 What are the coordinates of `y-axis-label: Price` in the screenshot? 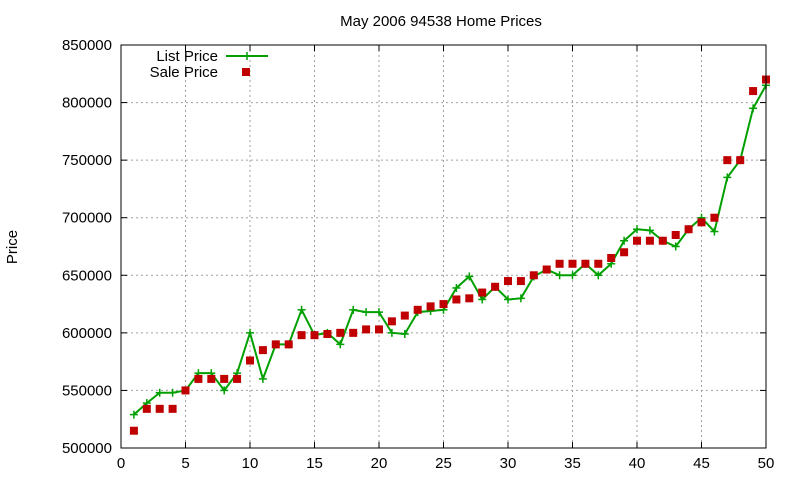 It's located at (12, 247).